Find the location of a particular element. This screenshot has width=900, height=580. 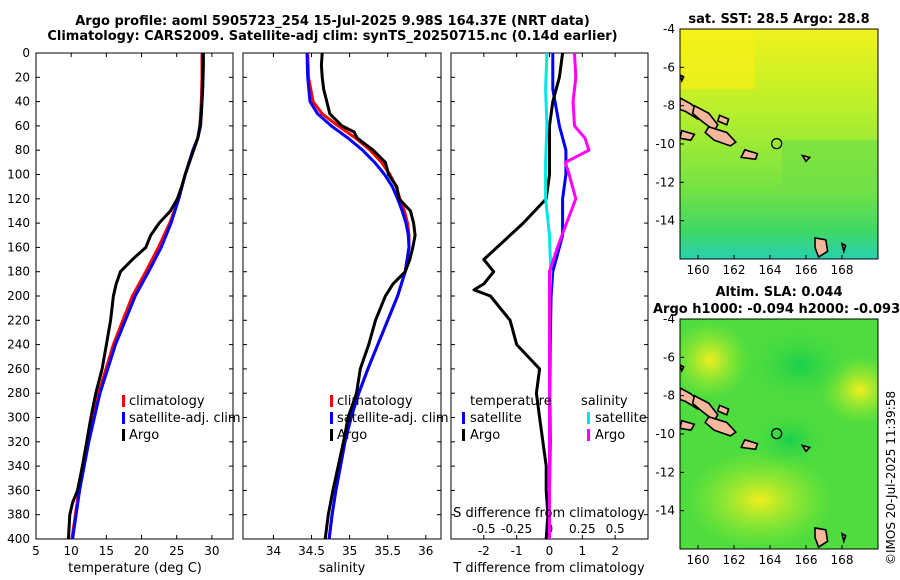

sla-map-subtitle: Argo h1000: -0.094 h2000: -0.093 is located at coordinates (776, 309).